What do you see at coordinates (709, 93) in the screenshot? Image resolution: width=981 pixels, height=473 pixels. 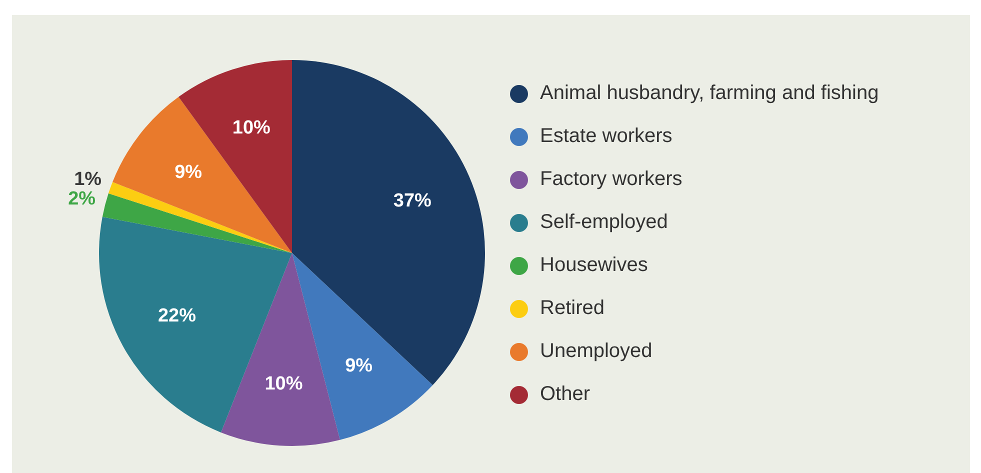 I see `legend-label: Animal husbandry, farming and fishing` at bounding box center [709, 93].